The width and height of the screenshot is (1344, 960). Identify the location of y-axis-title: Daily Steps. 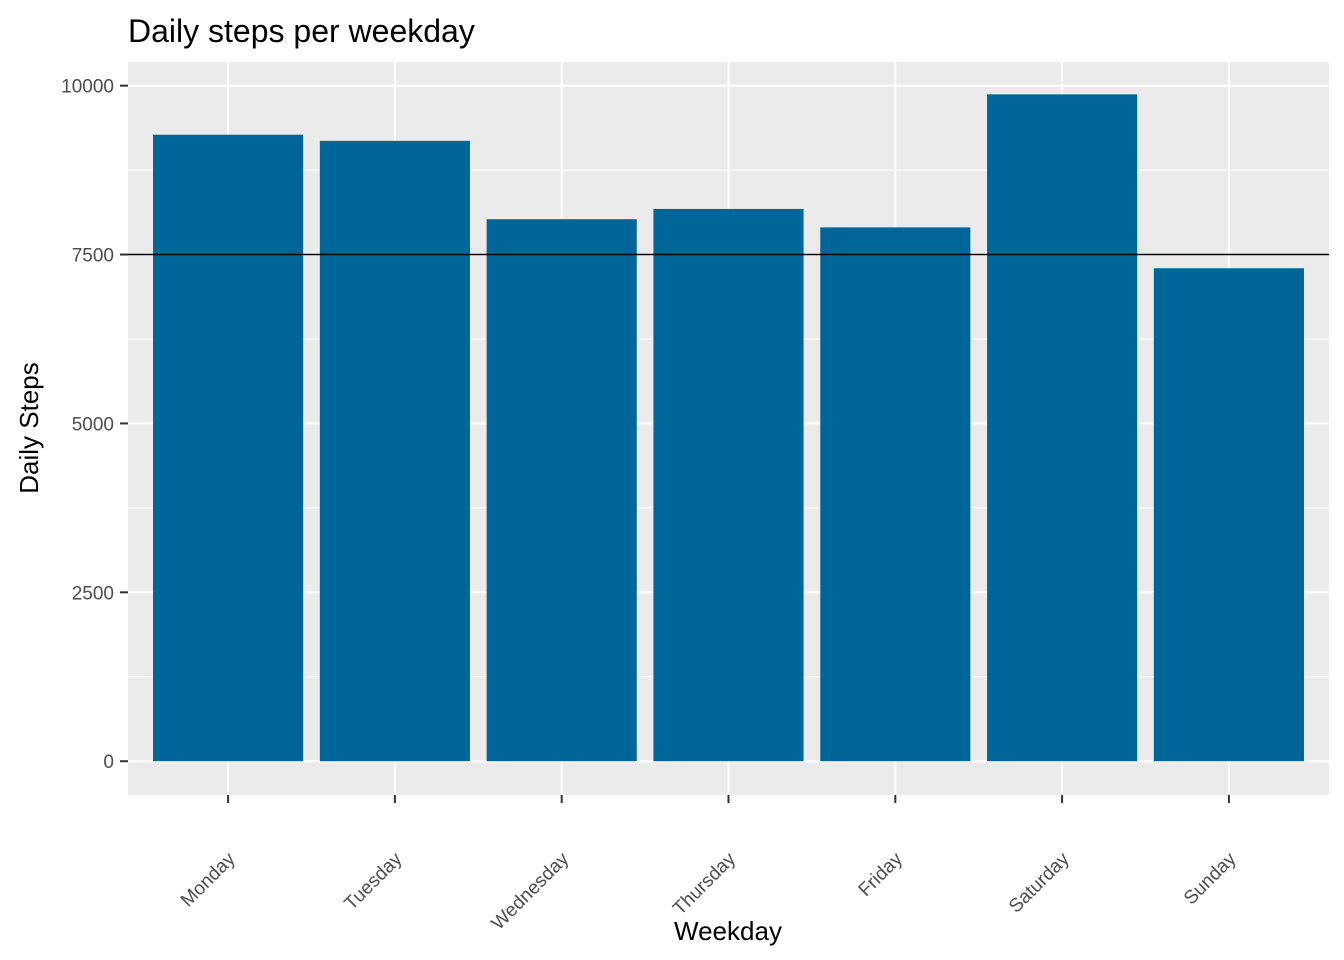
(29, 428).